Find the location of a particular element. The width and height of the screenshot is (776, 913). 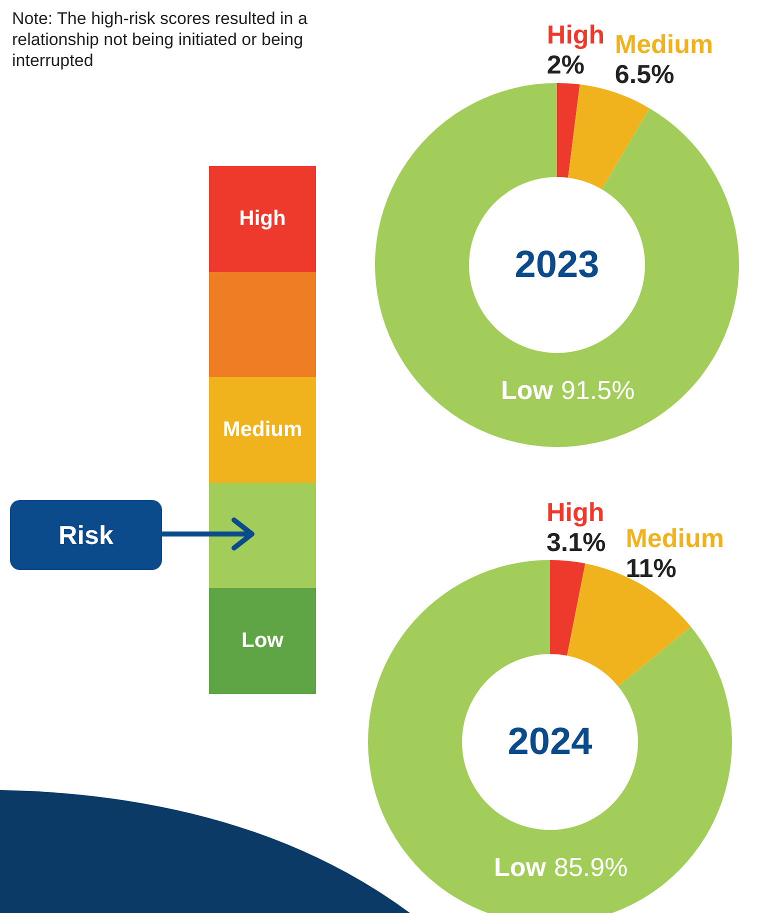

risk-scale: High Medium Low is located at coordinates (262, 430).